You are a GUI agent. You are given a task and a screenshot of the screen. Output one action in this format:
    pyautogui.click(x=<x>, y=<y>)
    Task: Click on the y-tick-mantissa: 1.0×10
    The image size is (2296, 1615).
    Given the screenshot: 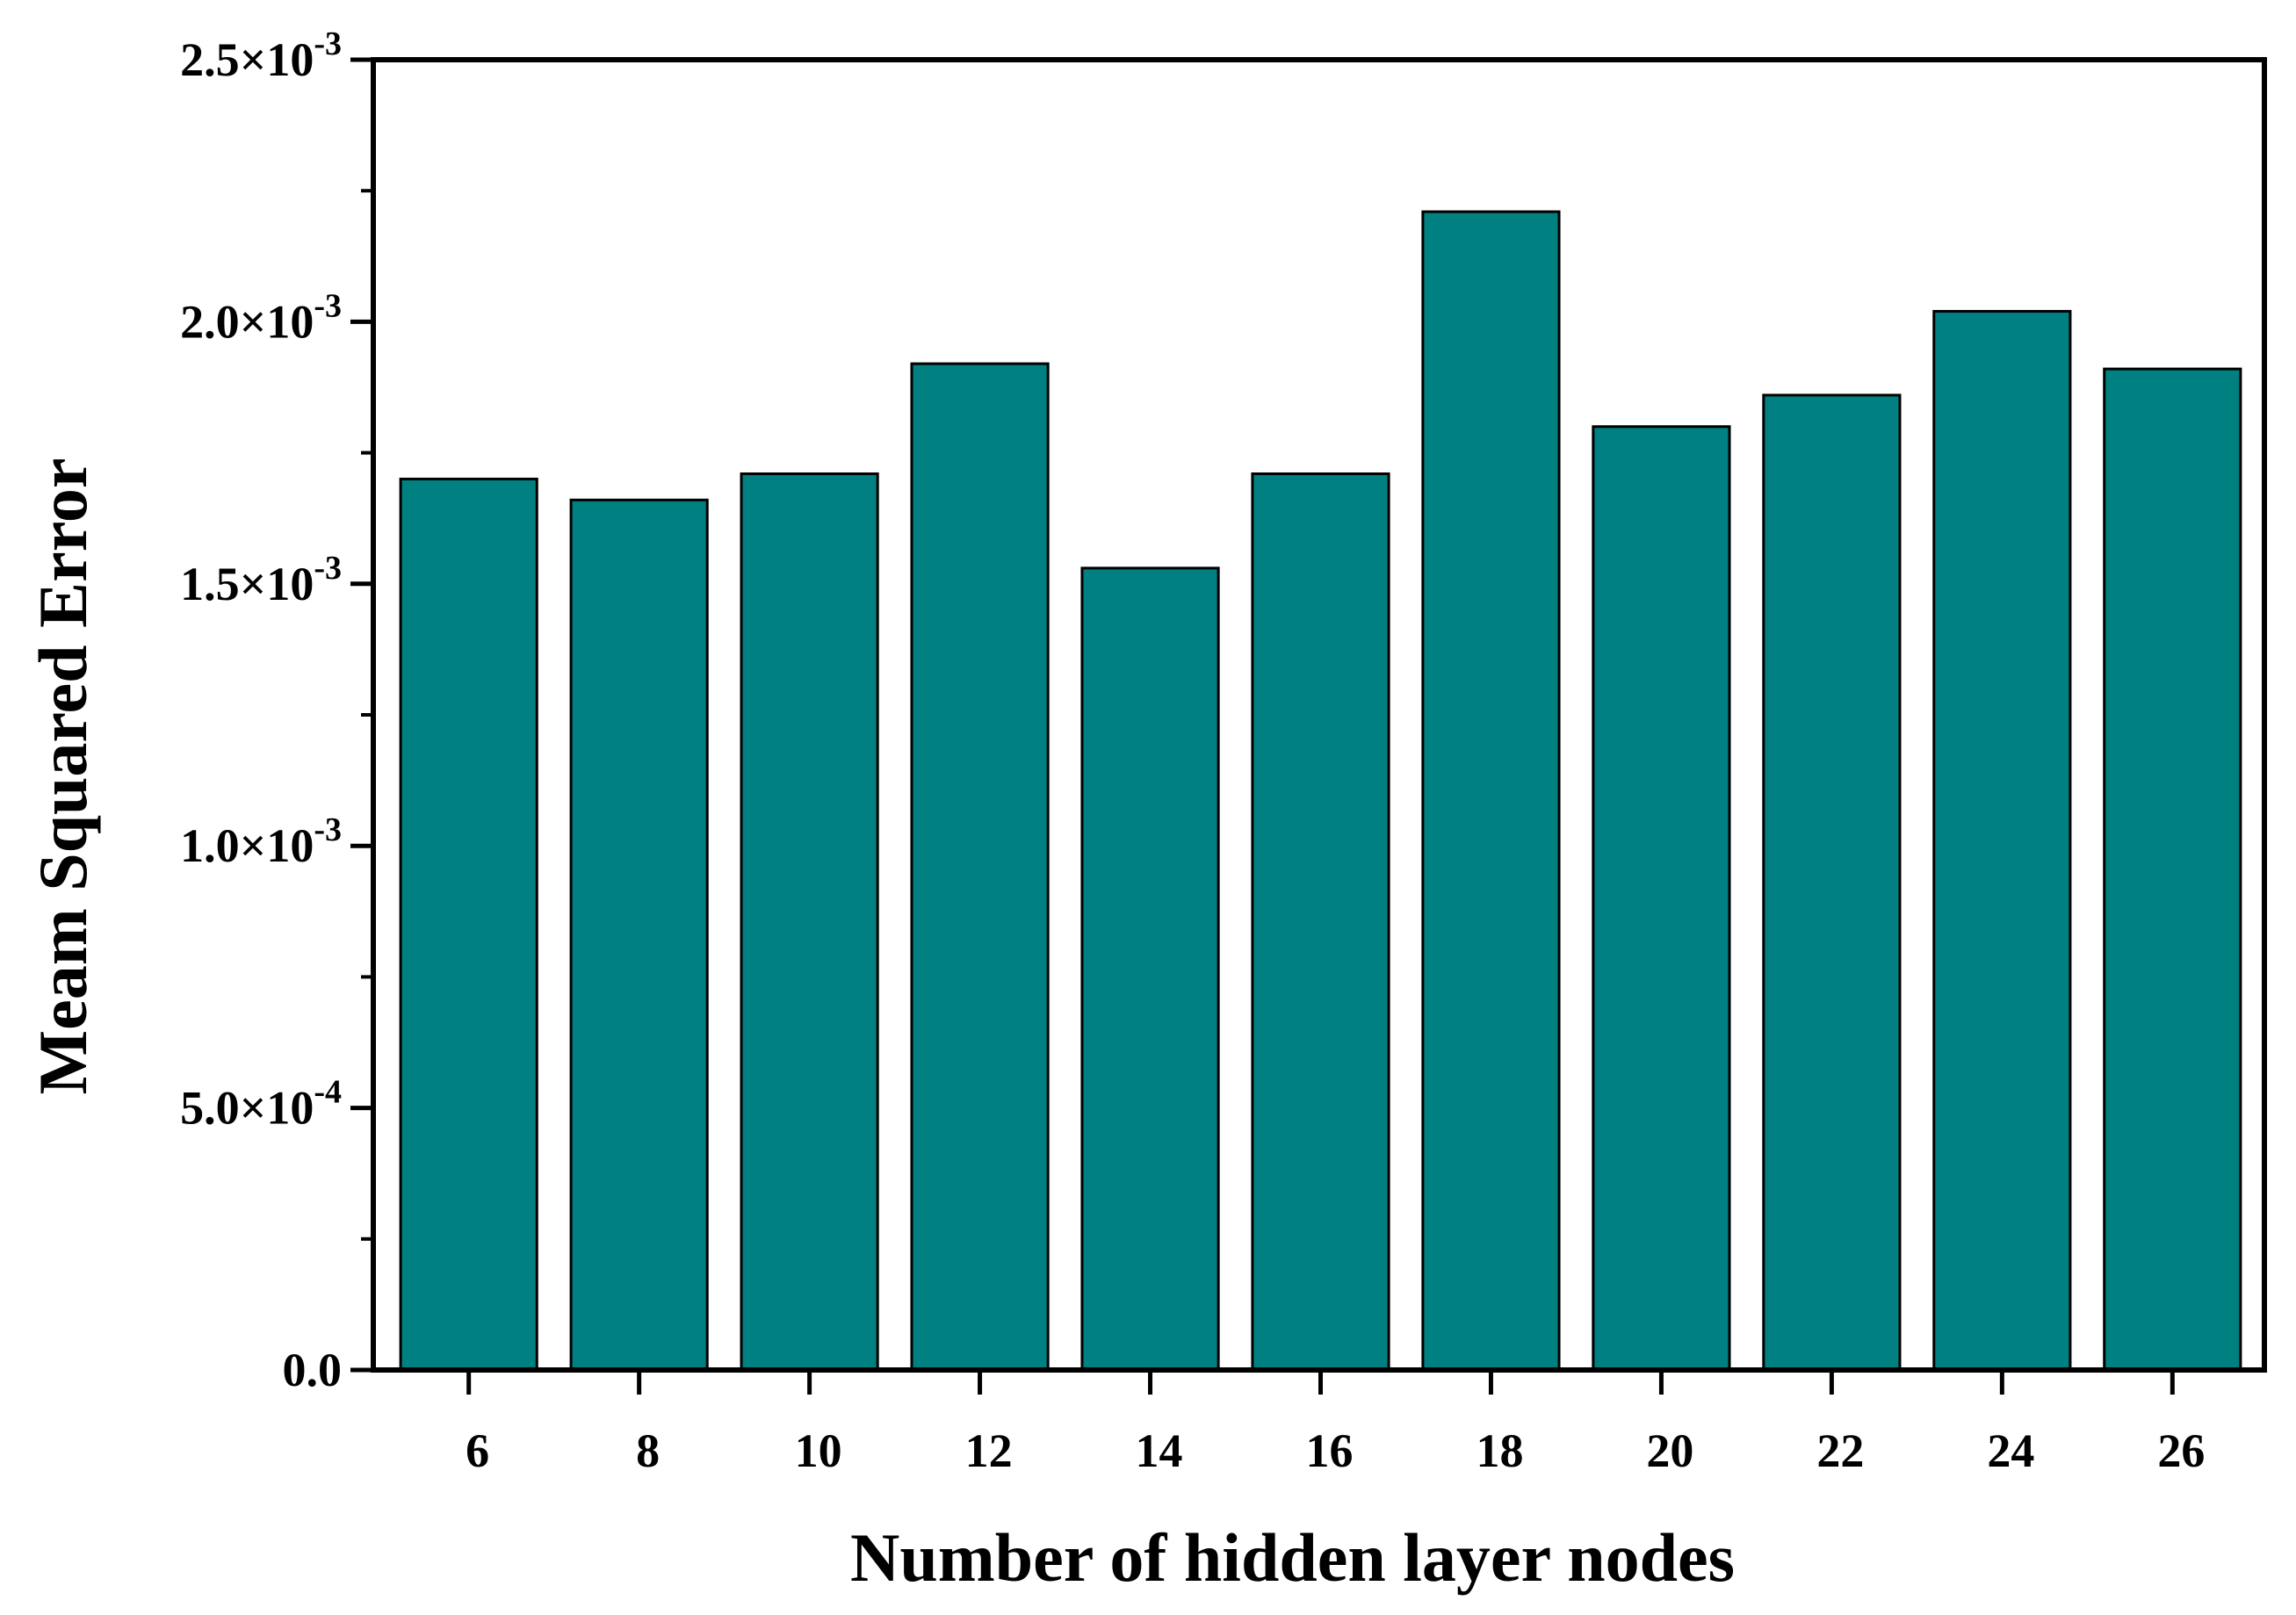 What is the action you would take?
    pyautogui.click(x=247, y=846)
    